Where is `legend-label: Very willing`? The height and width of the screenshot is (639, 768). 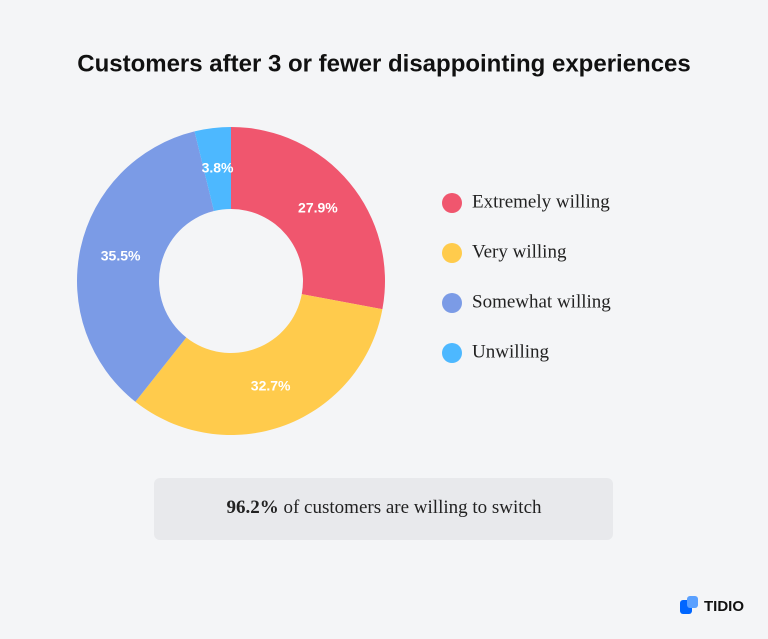
legend-label: Very willing is located at coordinates (519, 251).